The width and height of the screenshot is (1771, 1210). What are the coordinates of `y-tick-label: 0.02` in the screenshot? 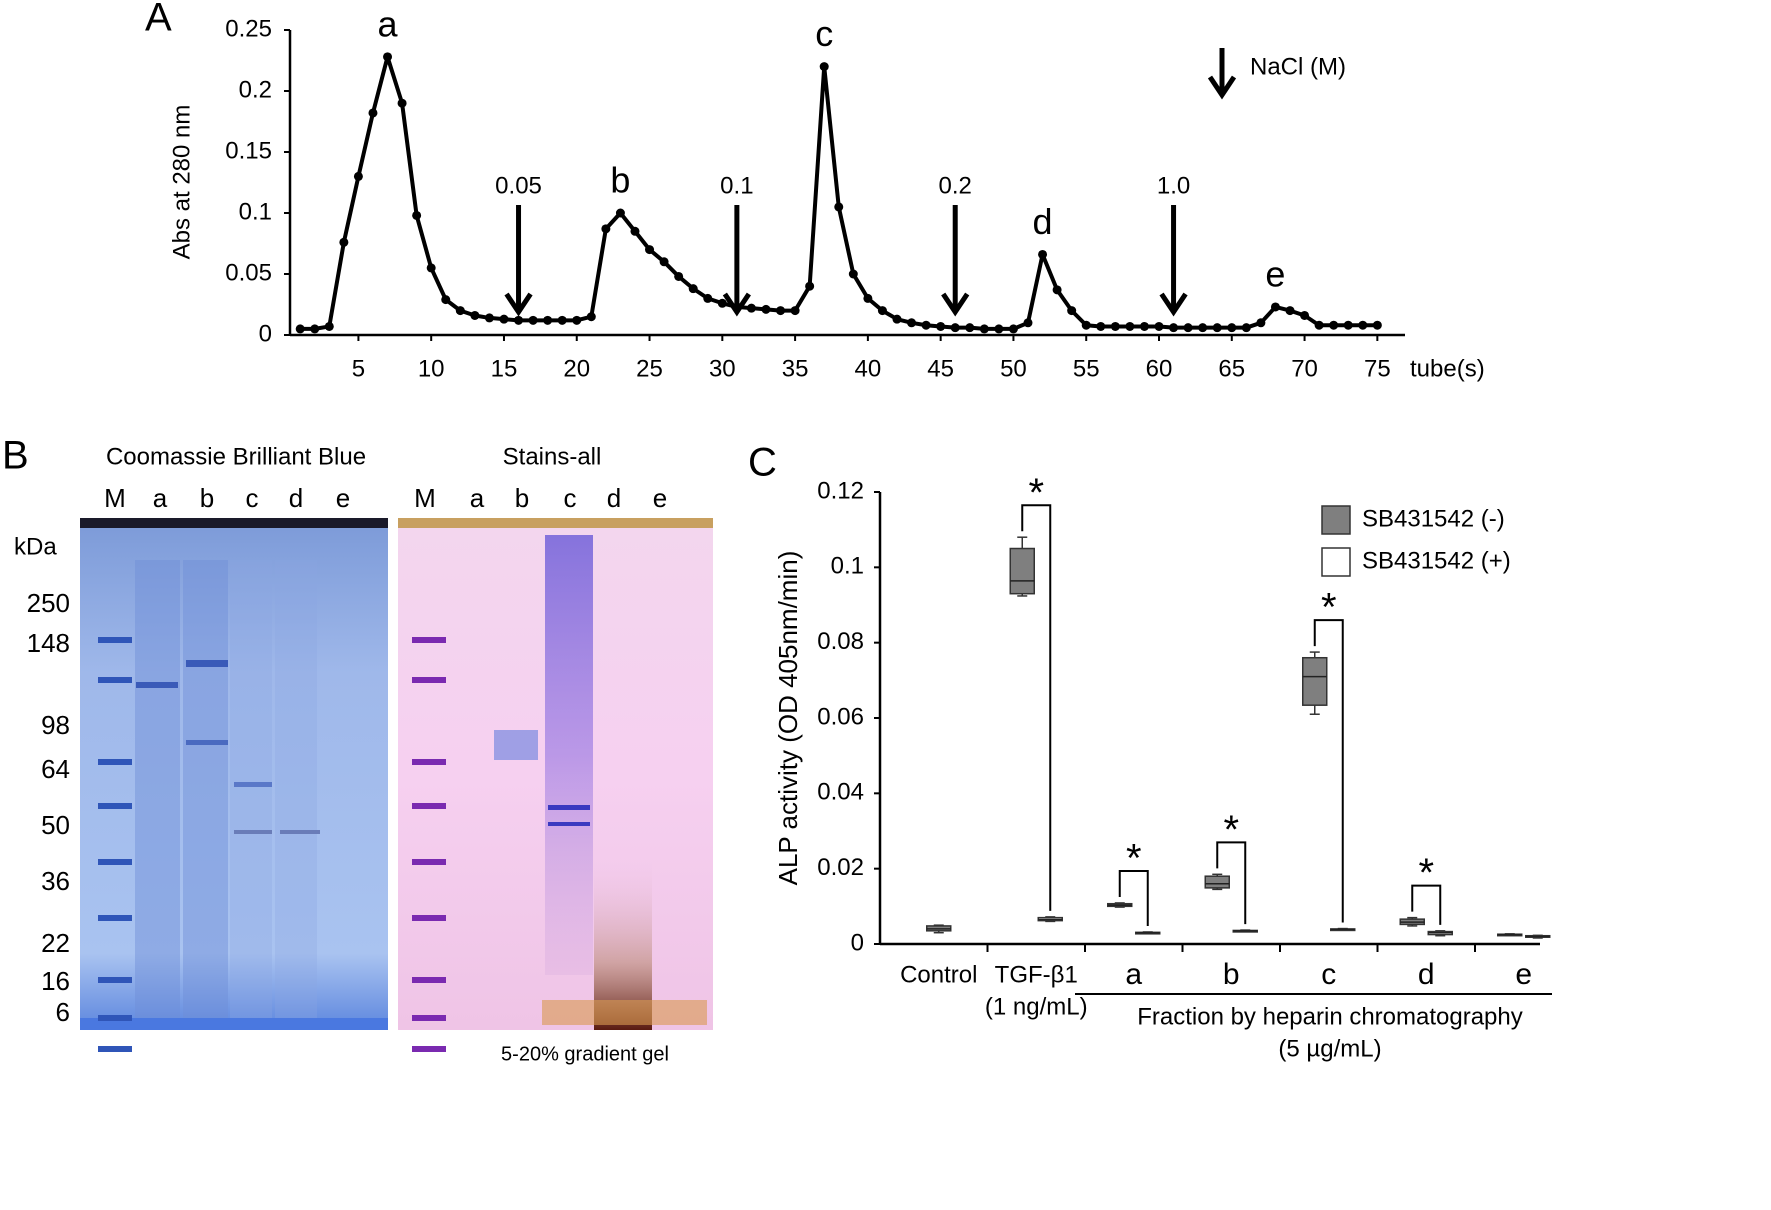 It's located at (840, 867).